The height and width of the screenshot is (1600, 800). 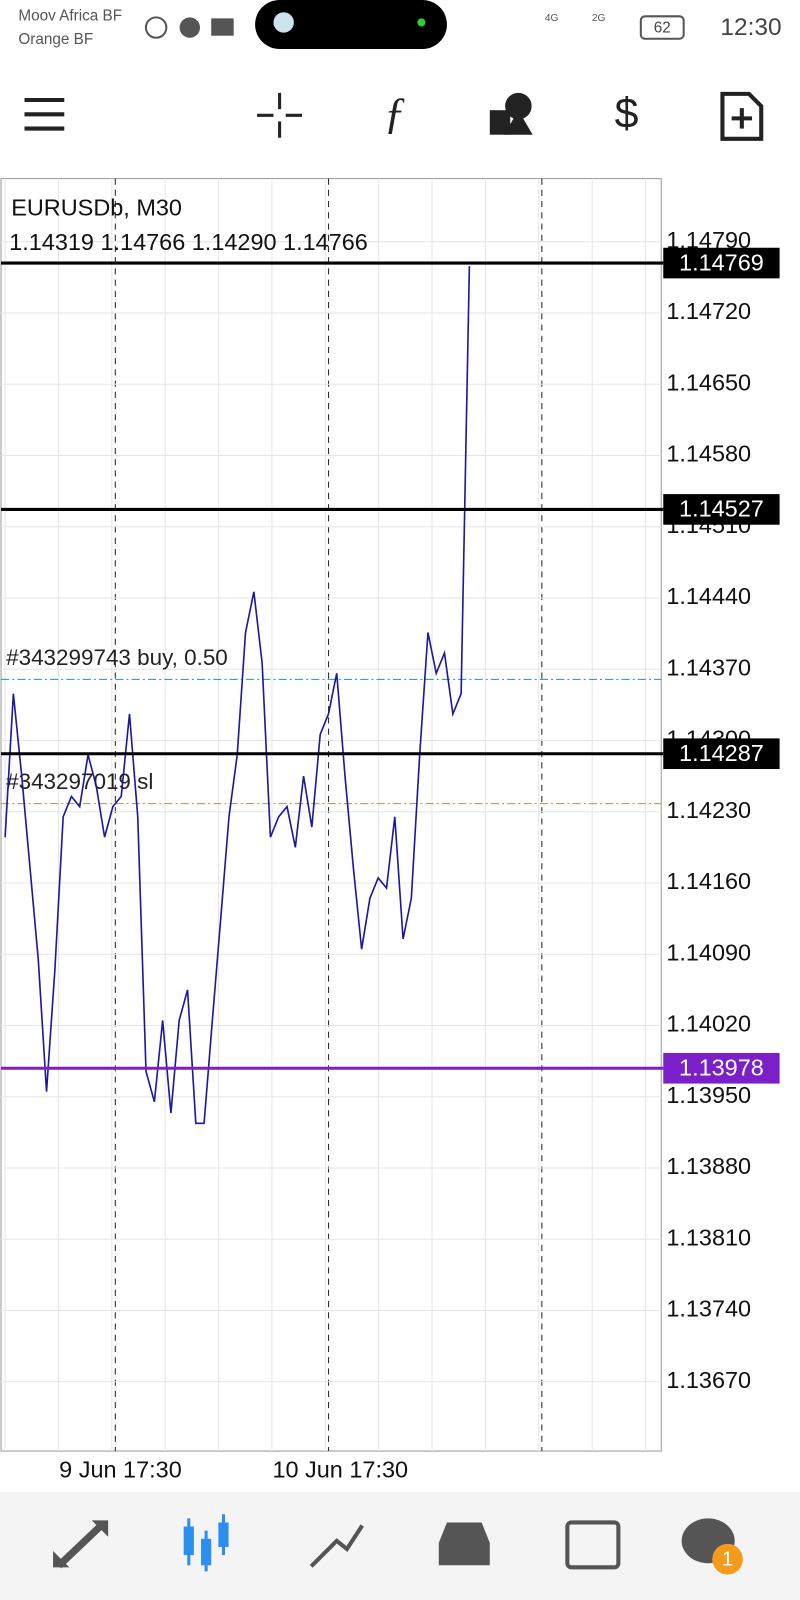 What do you see at coordinates (708, 810) in the screenshot?
I see `y-tick-label: 1.14230` at bounding box center [708, 810].